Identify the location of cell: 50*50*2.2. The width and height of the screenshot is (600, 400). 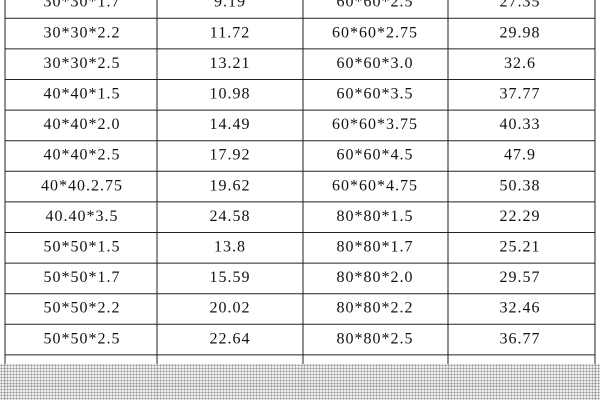
(82, 308).